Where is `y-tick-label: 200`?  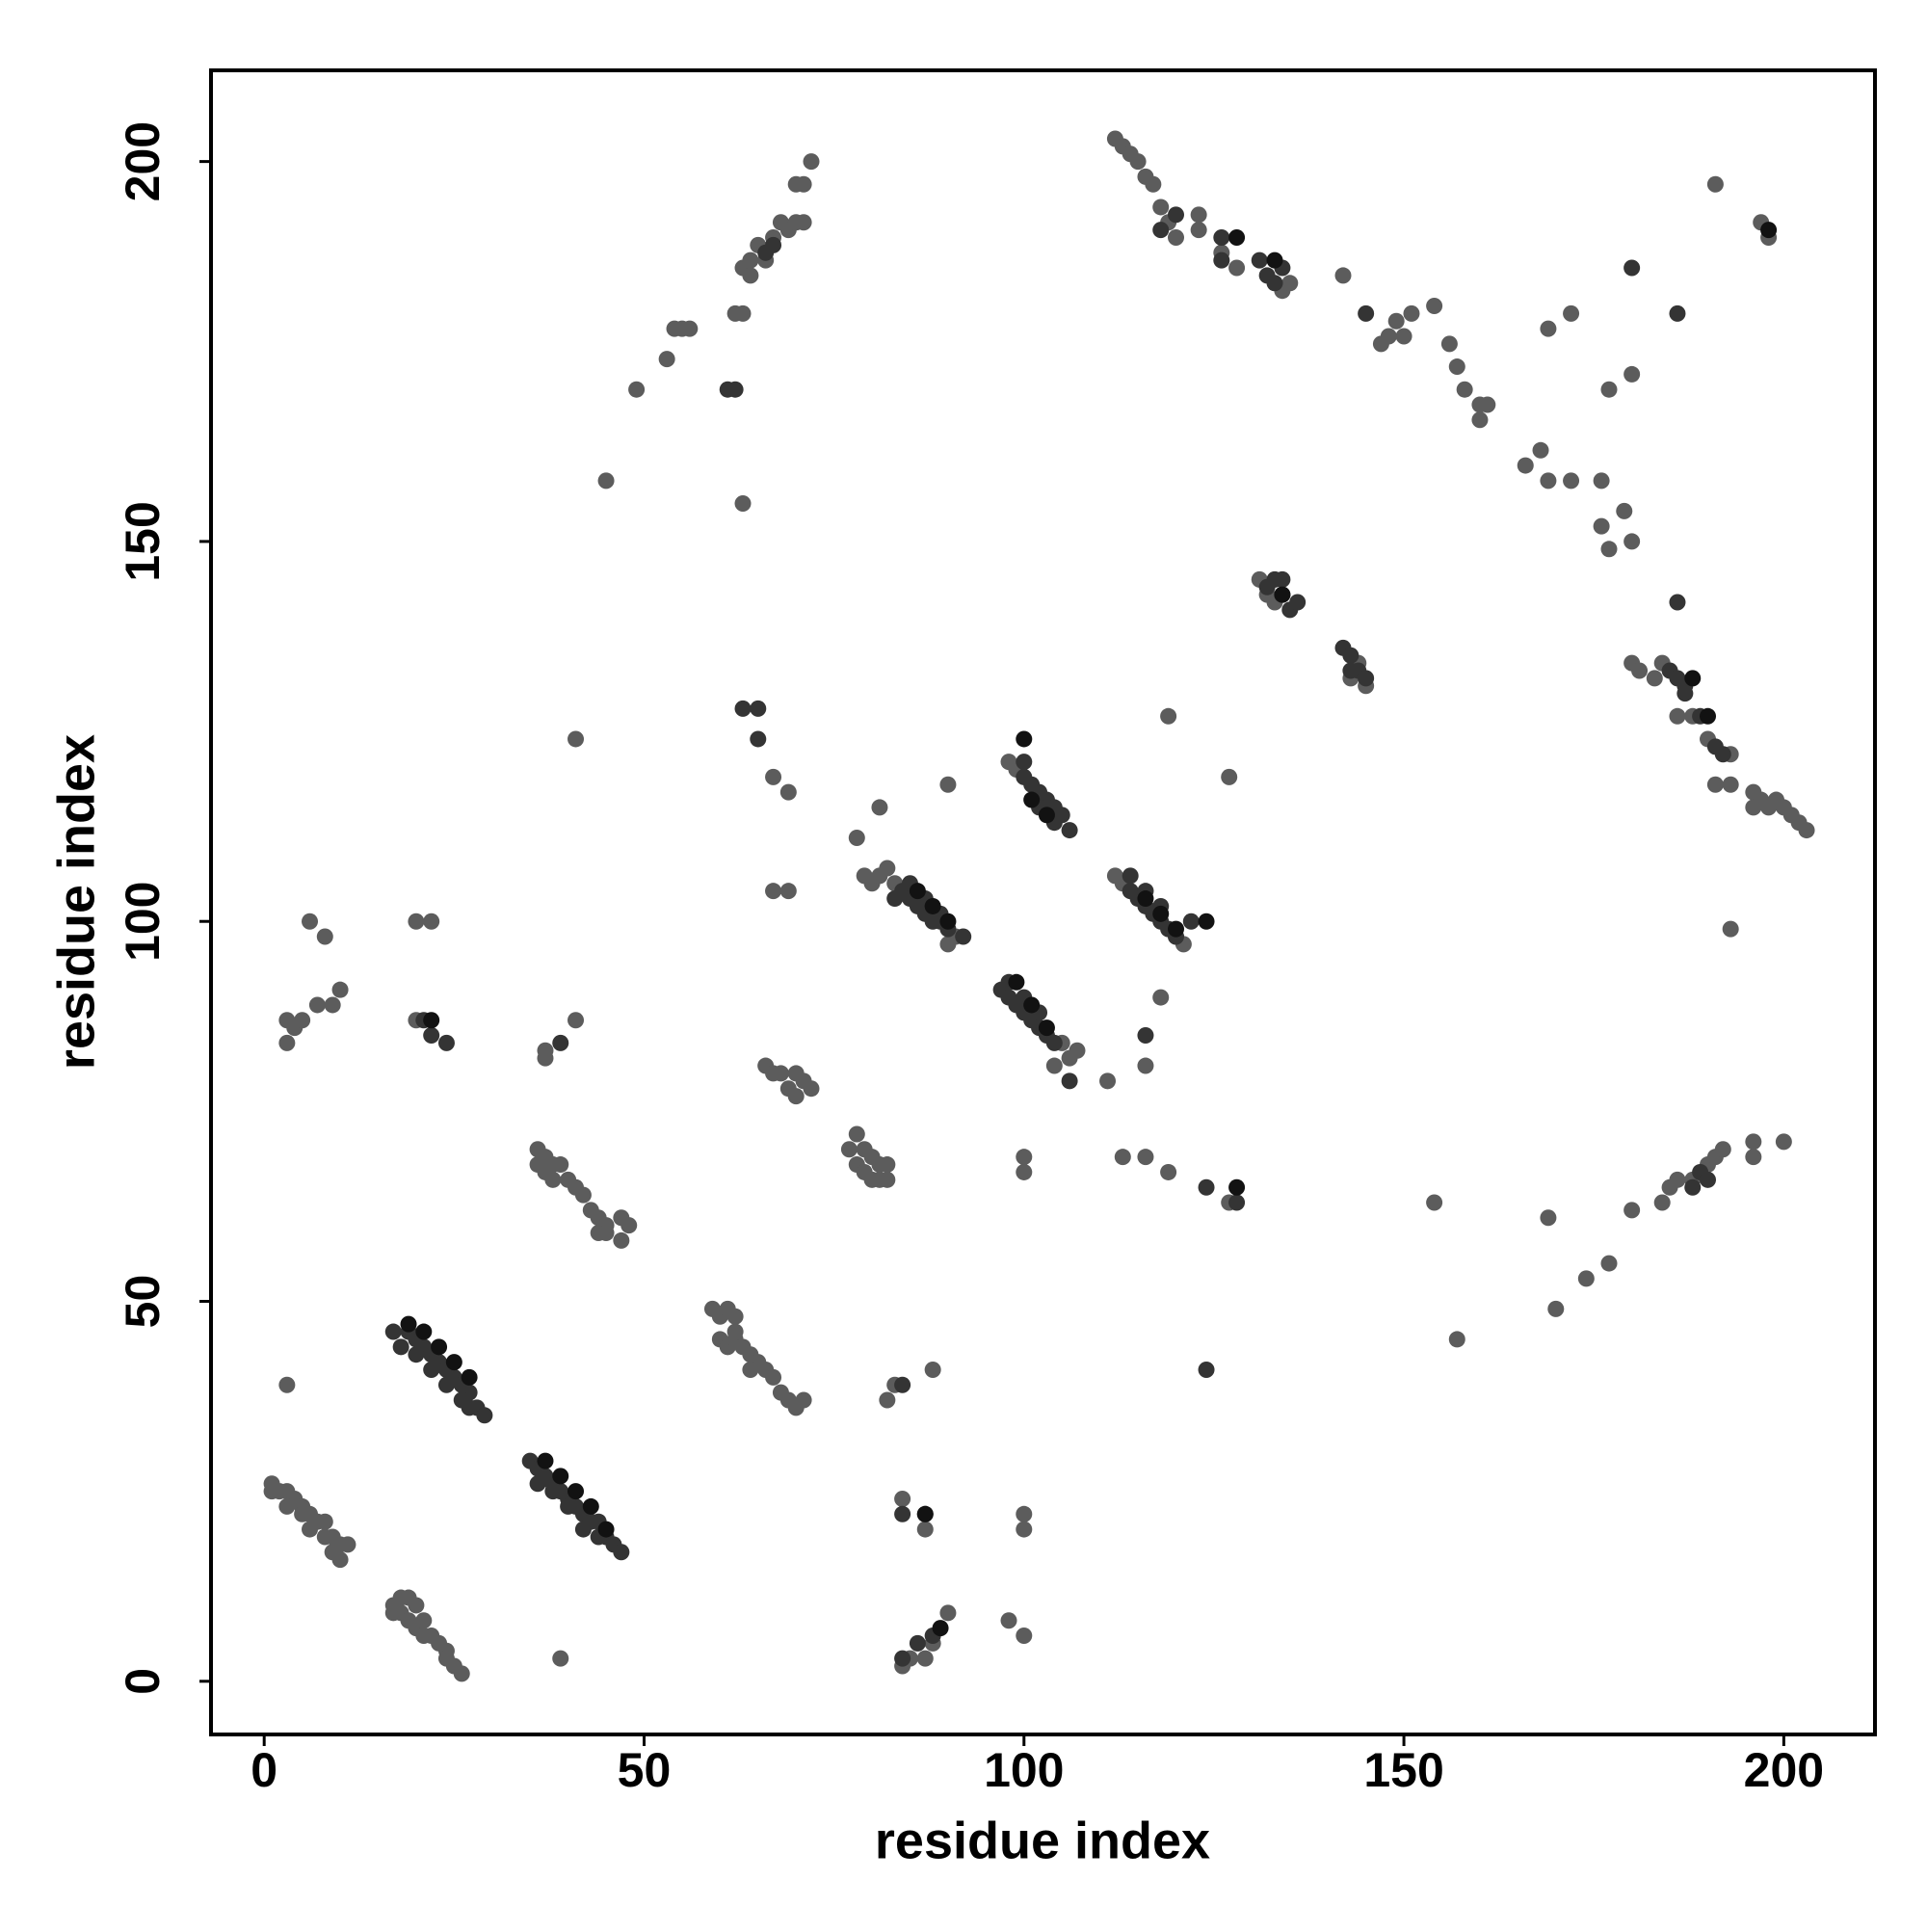 y-tick-label: 200 is located at coordinates (143, 161).